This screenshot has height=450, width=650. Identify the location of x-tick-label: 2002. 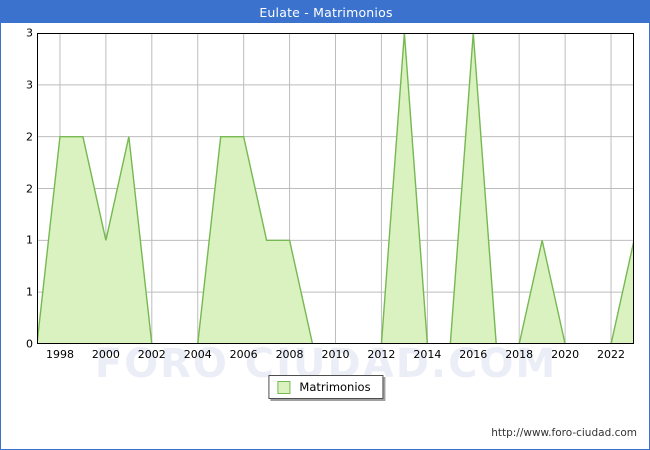
(151, 354).